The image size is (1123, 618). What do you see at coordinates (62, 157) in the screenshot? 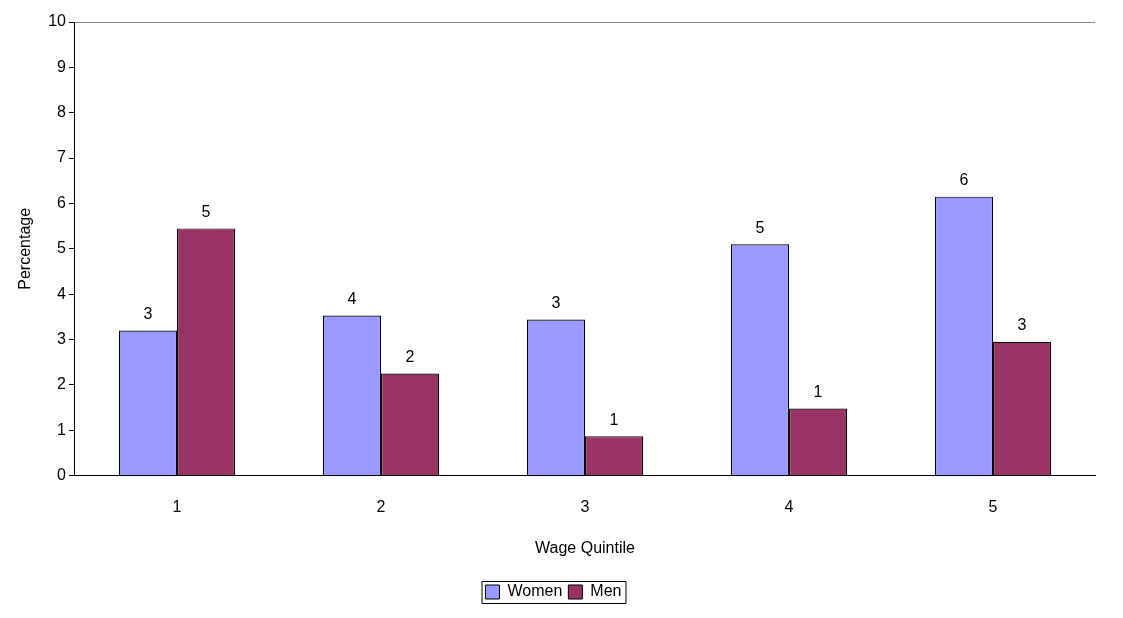
I see `y-tick-label: 7` at bounding box center [62, 157].